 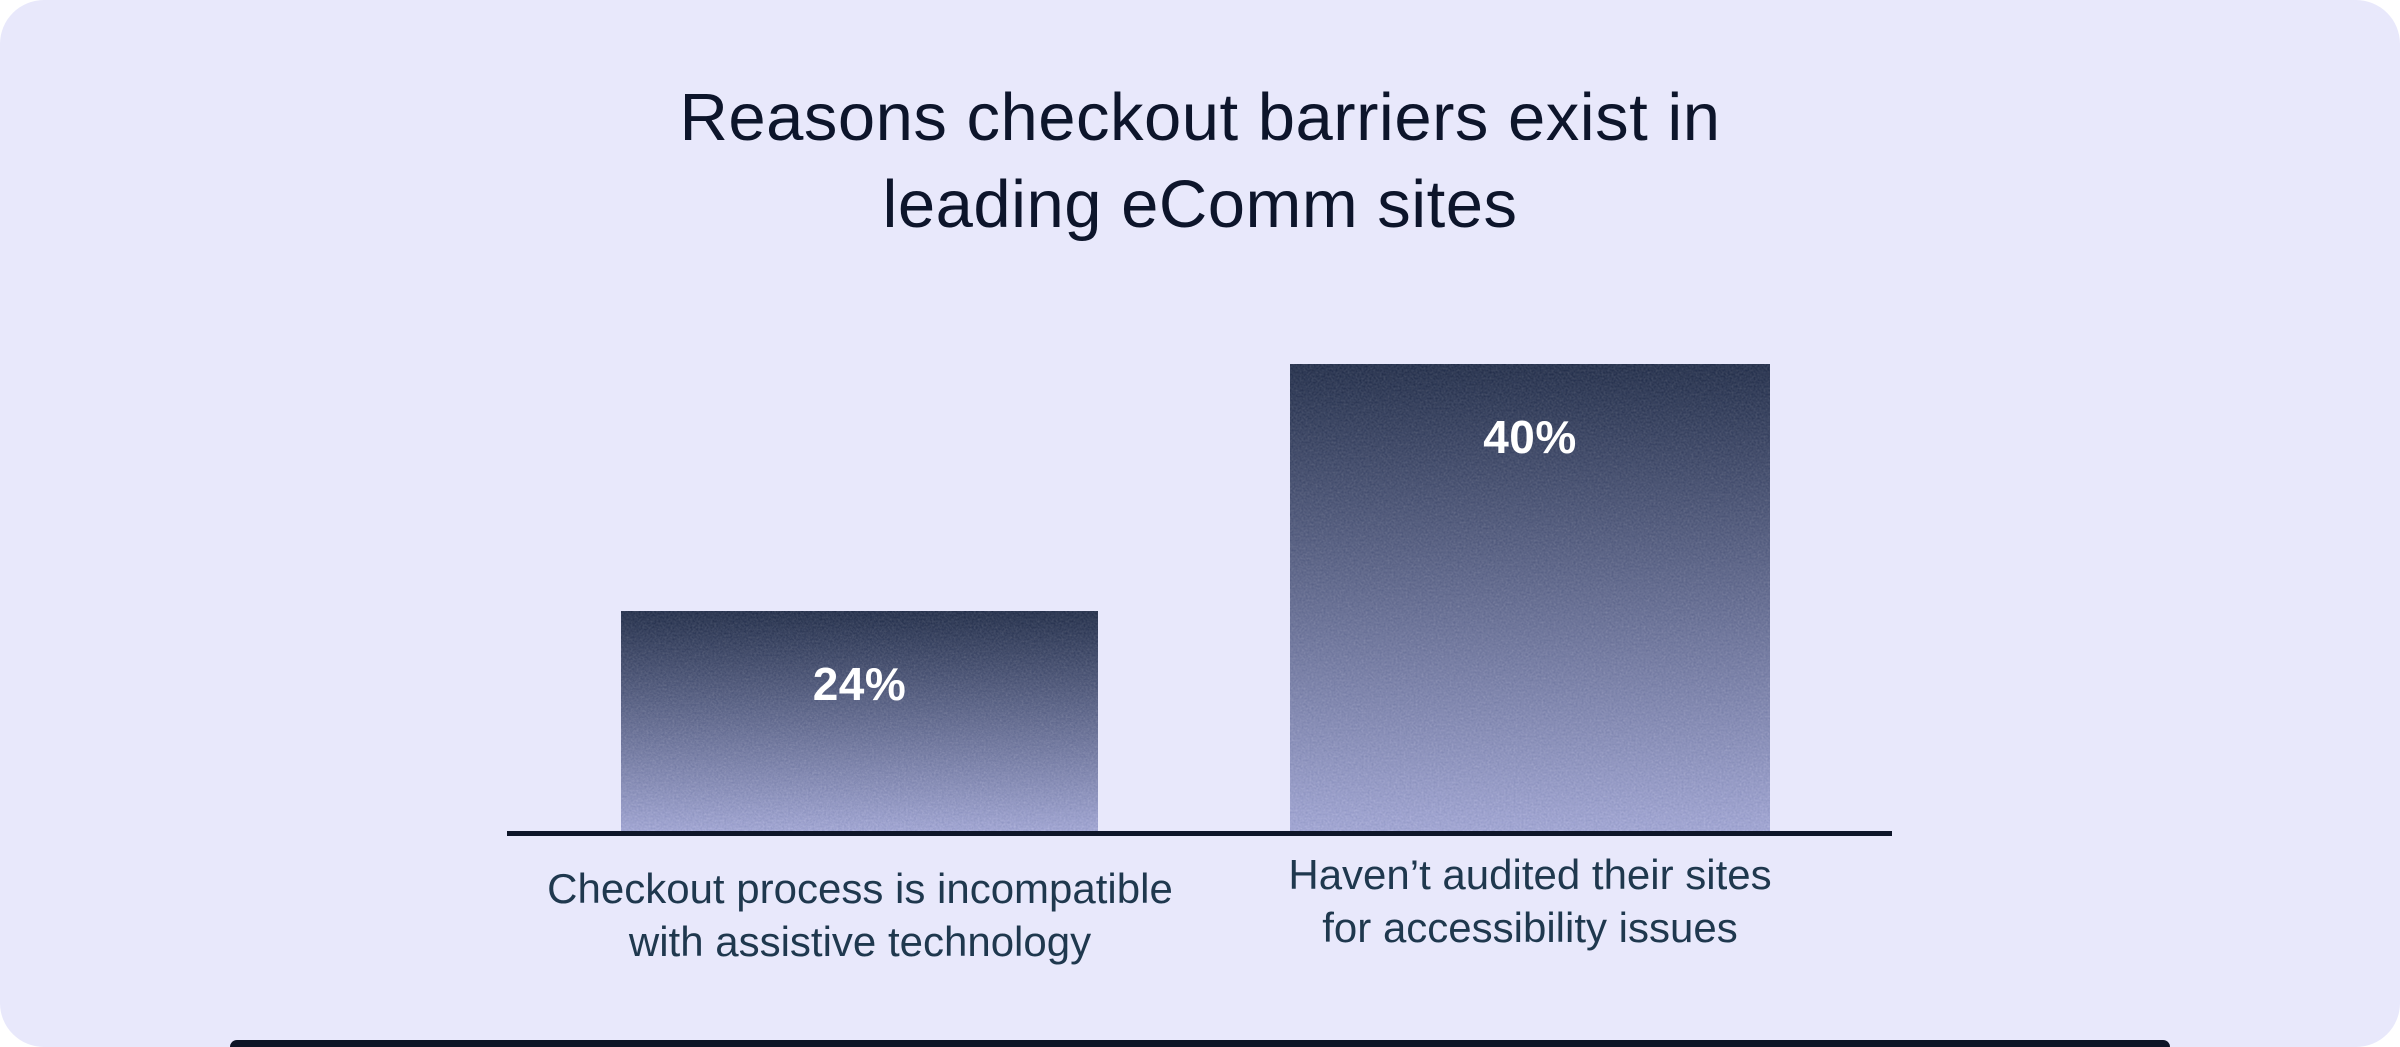 What do you see at coordinates (859, 684) in the screenshot?
I see `bar-value-label: 24%` at bounding box center [859, 684].